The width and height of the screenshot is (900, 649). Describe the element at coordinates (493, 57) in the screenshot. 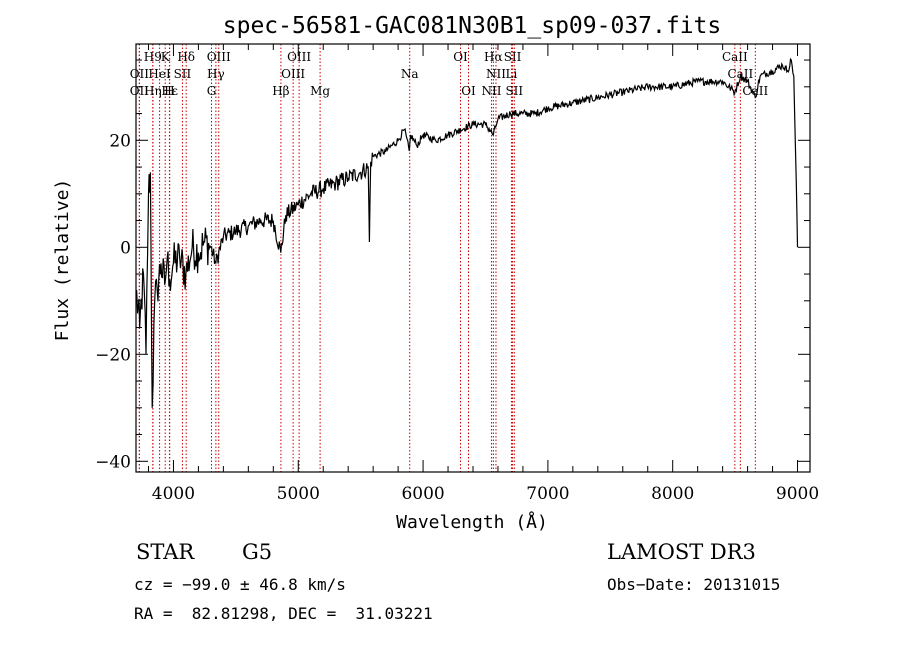

I see `spectral-line-label: Hα` at that location.